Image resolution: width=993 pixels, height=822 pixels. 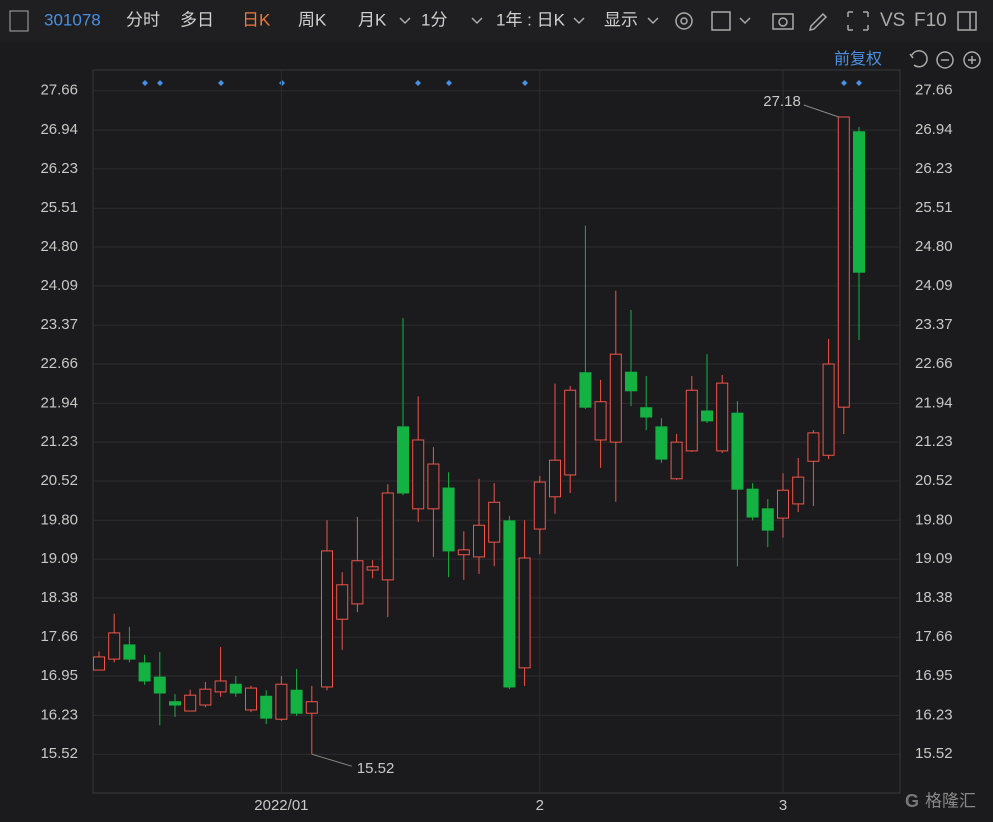 I want to click on y-tick-label: 26.94, so click(x=59, y=129).